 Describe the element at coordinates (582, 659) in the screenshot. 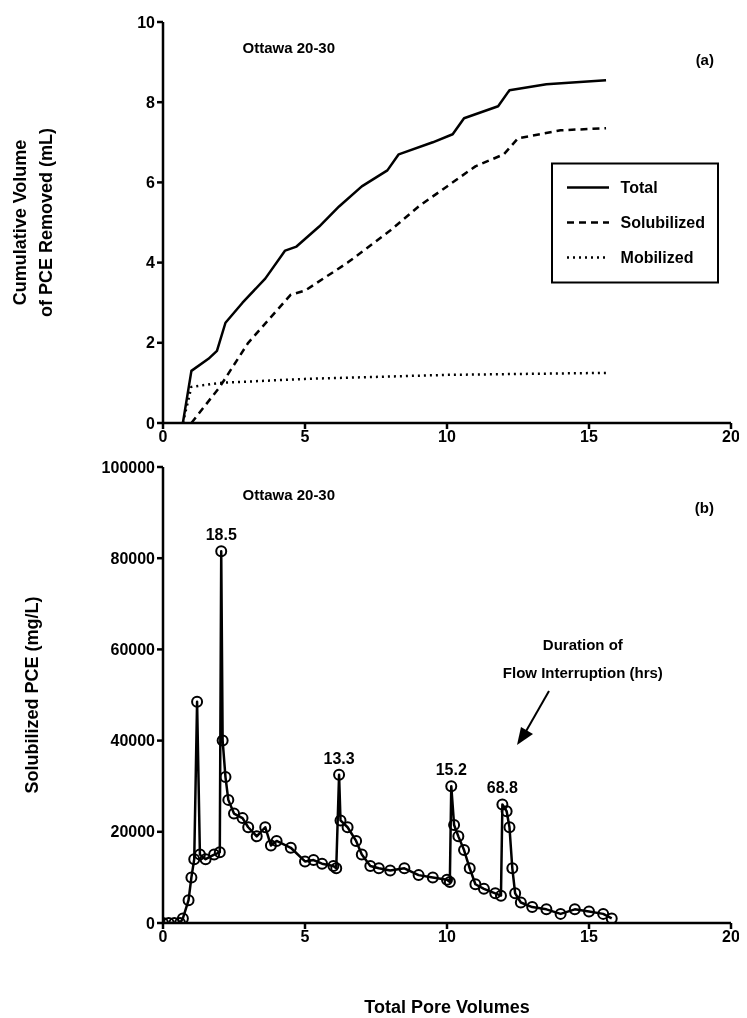

I see `annotation: Duration of Flow Interruption (hrs)` at that location.